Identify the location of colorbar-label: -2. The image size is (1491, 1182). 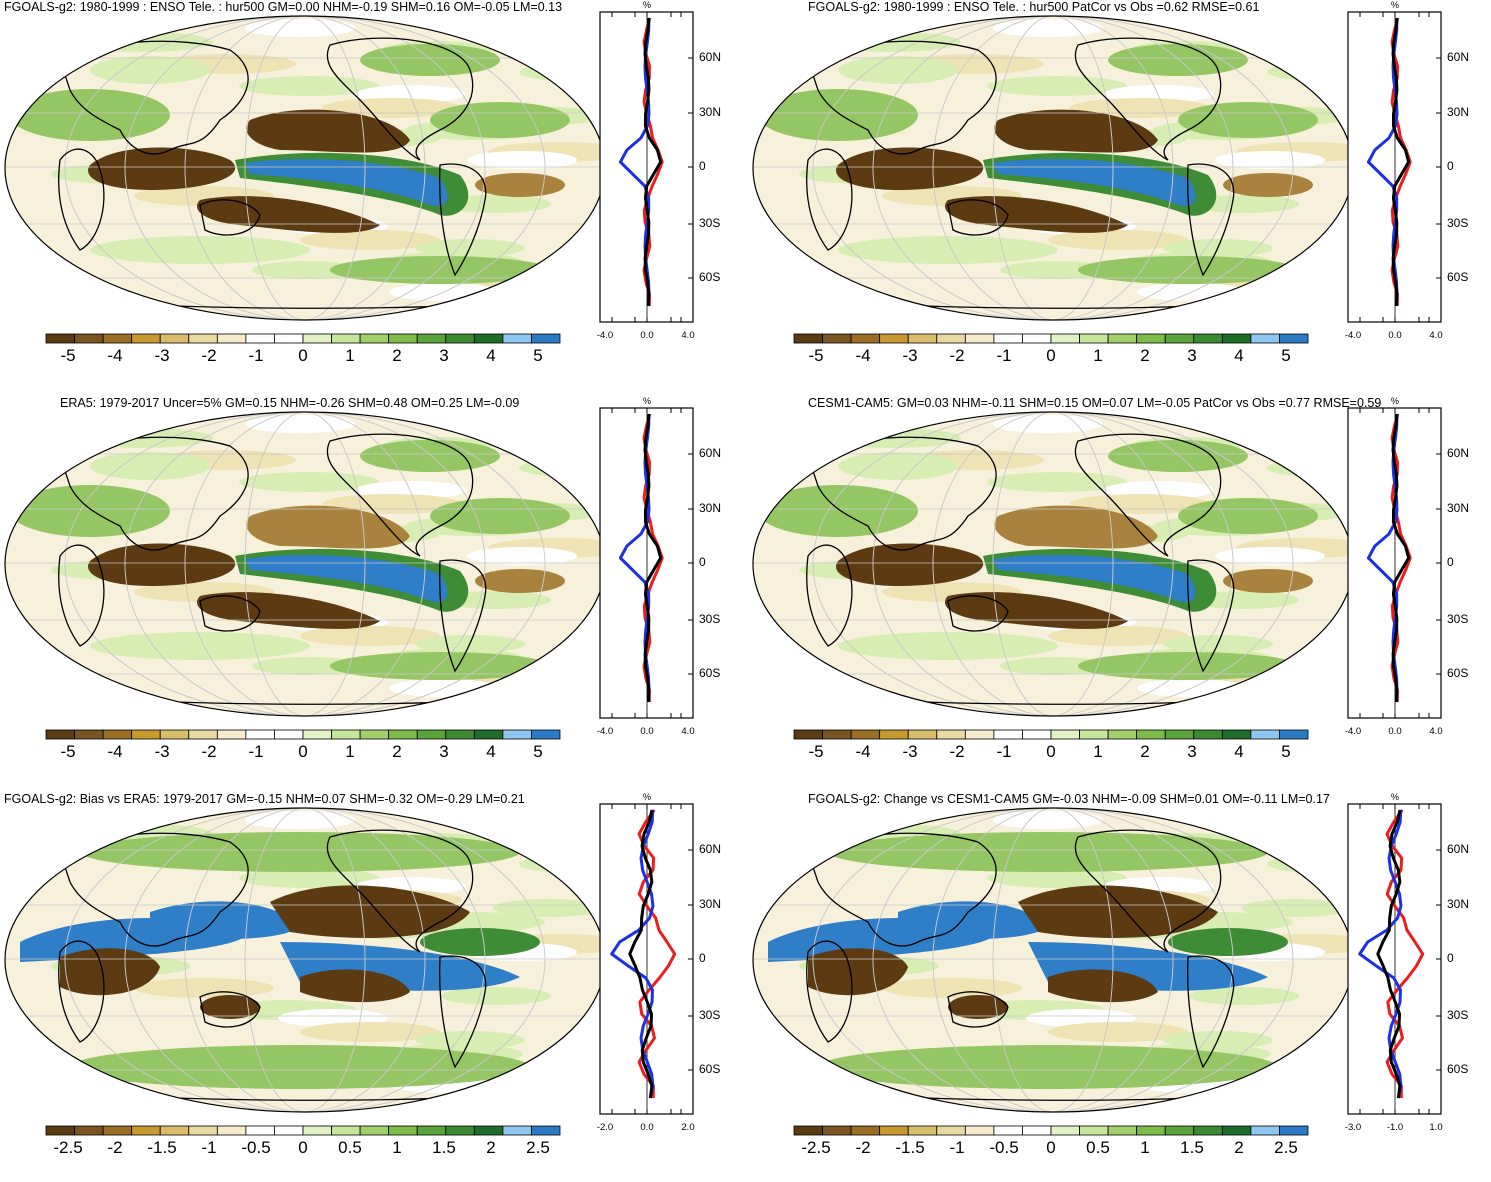
(209, 751).